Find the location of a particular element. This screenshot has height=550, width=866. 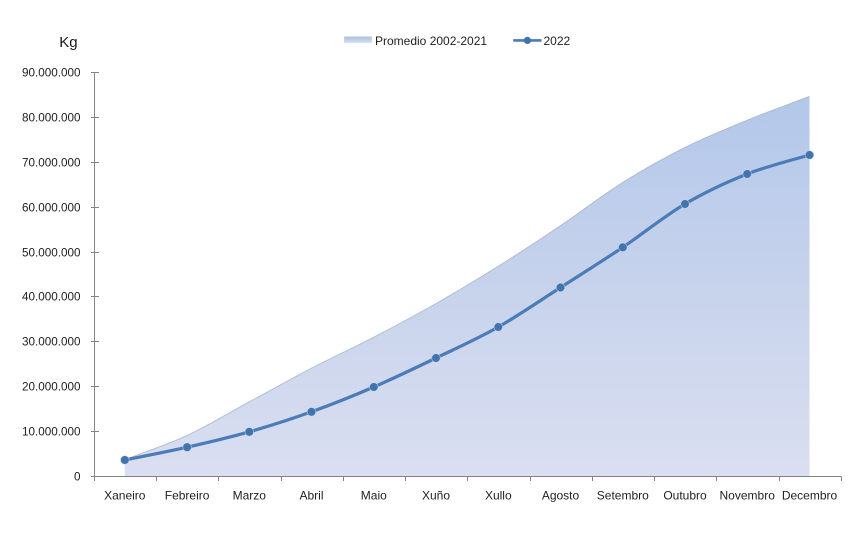

svg-text: Xullo is located at coordinates (498, 496).